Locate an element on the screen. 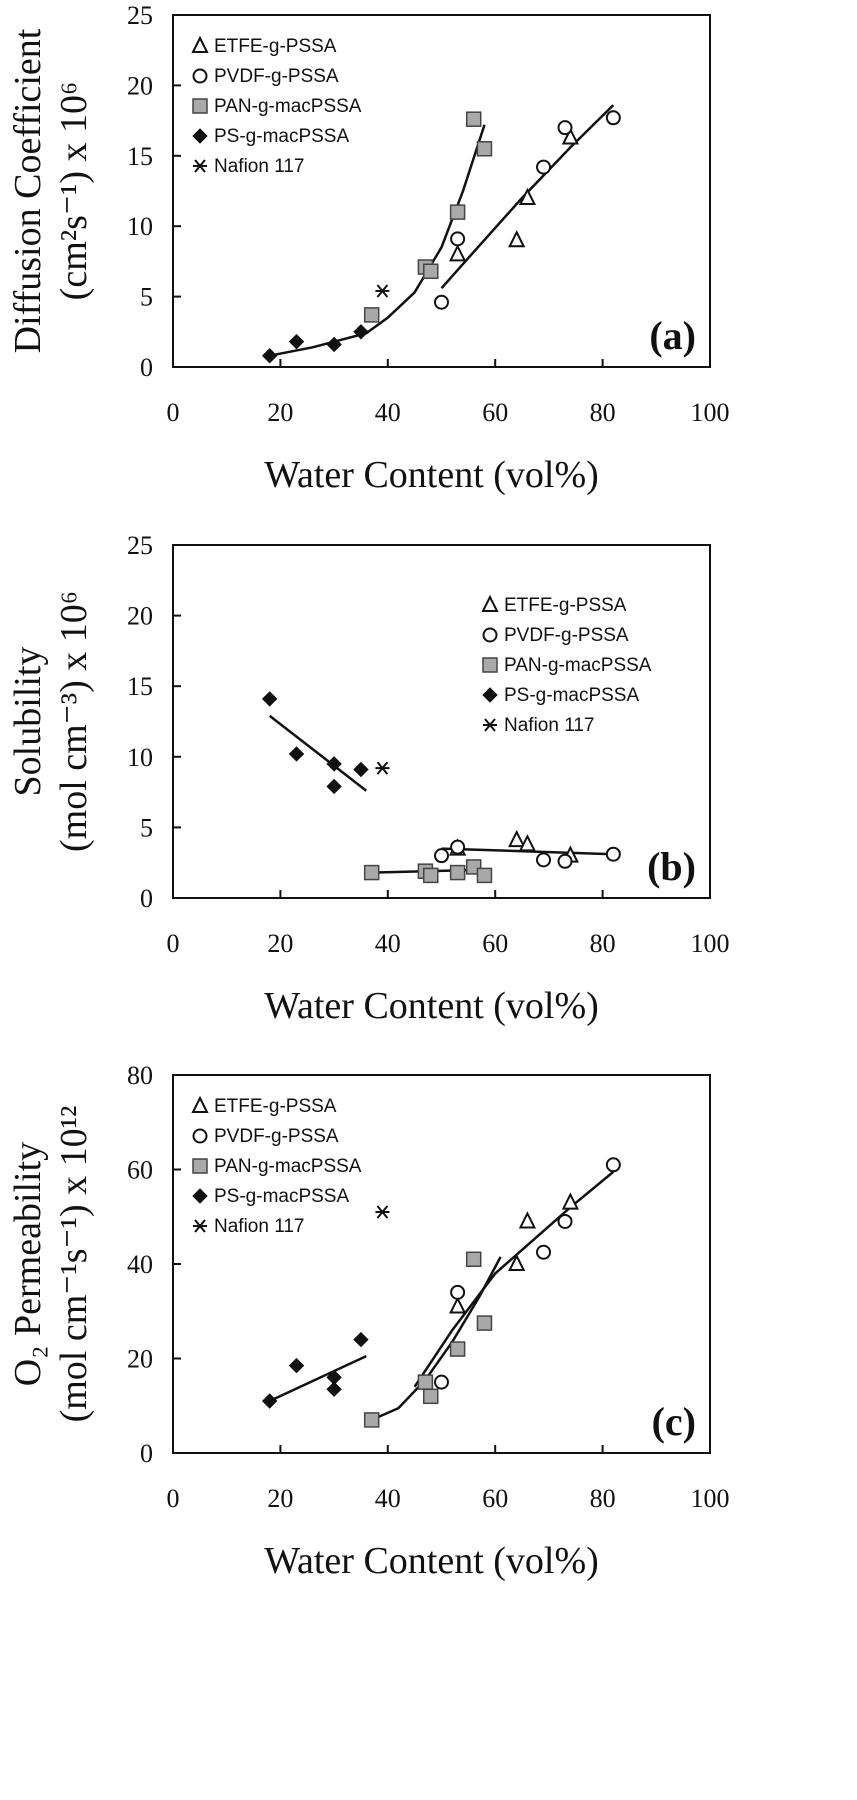 Image resolution: width=857 pixels, height=1800 pixels. x-axis-title: Water Content (vol%) is located at coordinates (431, 1006).